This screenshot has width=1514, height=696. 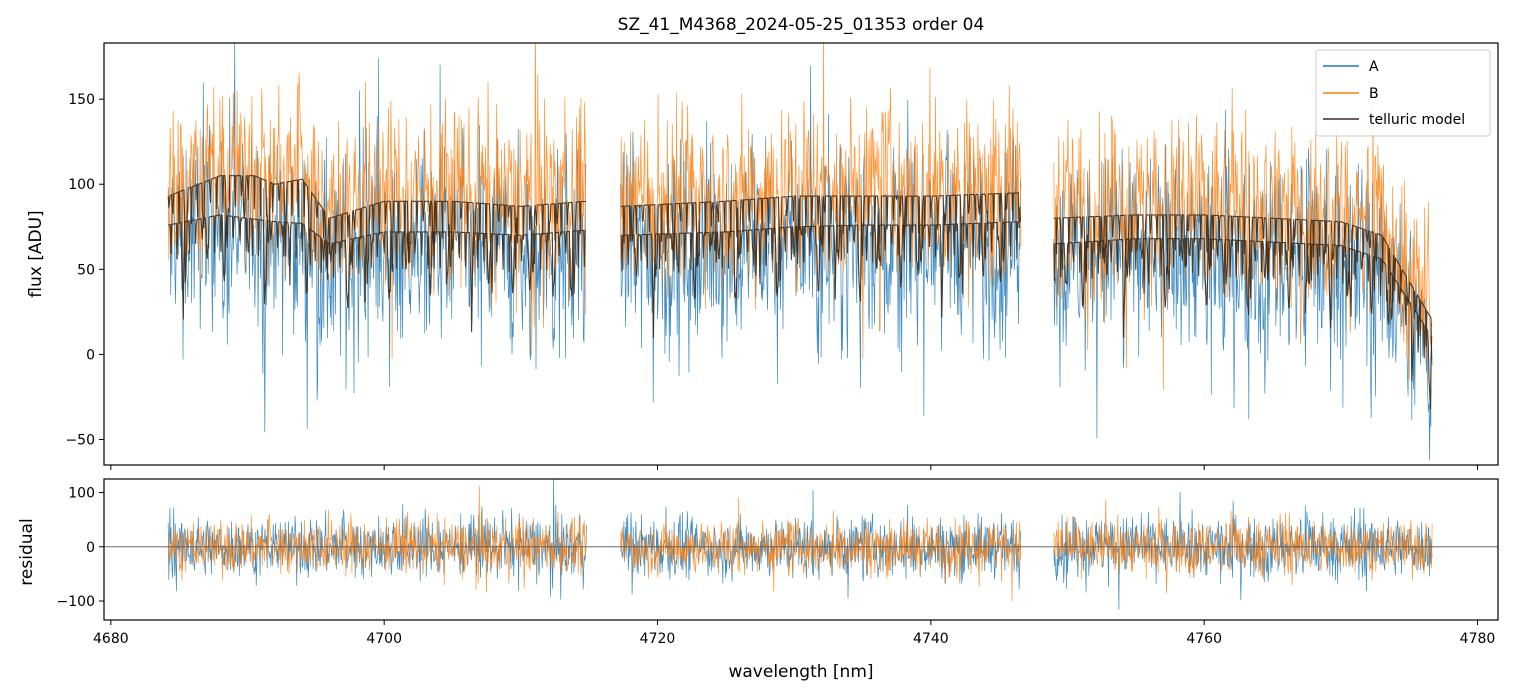 I want to click on x-tick-label: 4740, so click(x=931, y=639).